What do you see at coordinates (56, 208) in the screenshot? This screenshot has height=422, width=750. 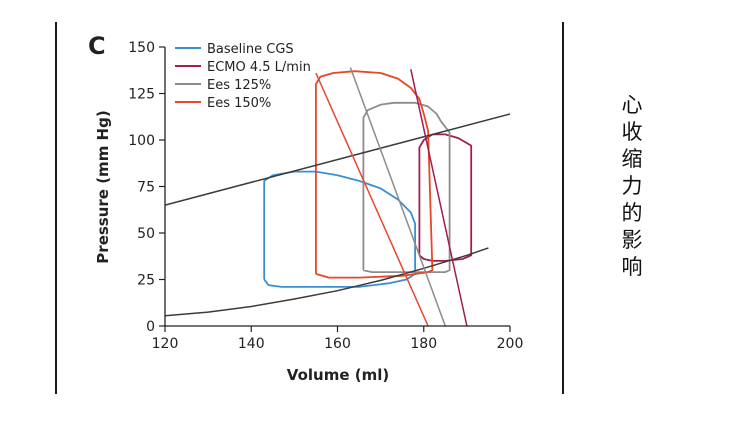 I see `left-divider` at bounding box center [56, 208].